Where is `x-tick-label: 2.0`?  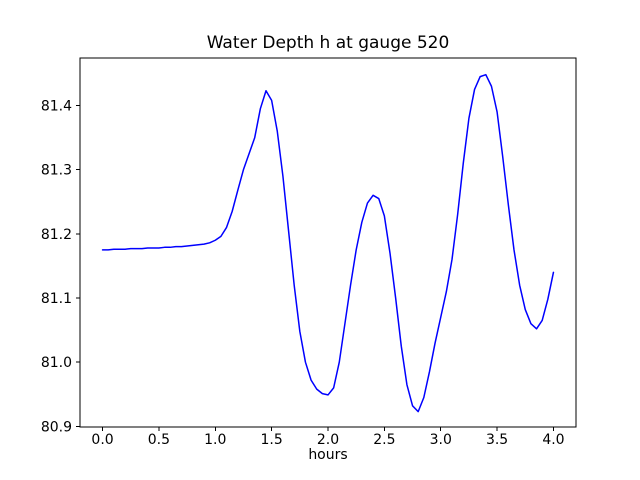
x-tick-label: 2.0 is located at coordinates (328, 440).